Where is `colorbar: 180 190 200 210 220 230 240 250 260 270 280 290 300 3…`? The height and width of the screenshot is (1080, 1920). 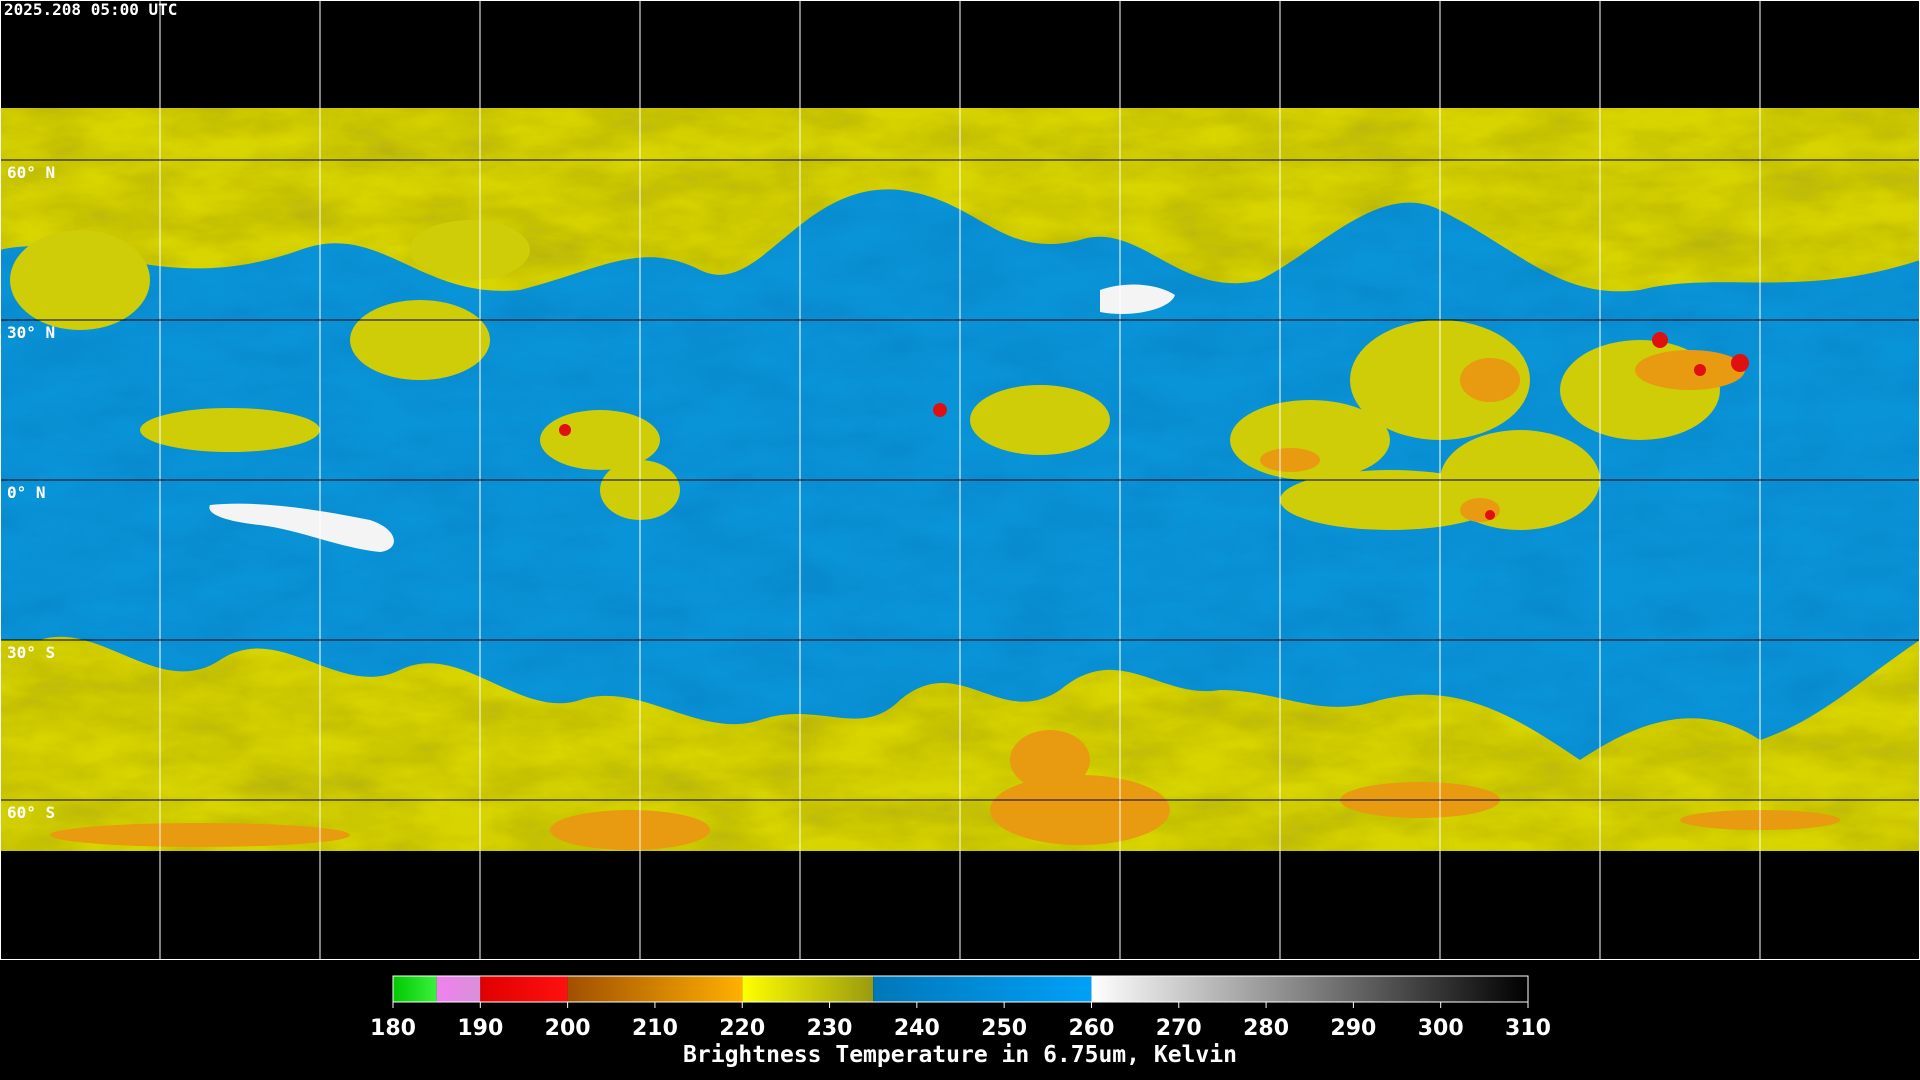 colorbar: 180 190 200 210 220 230 240 250 260 270 280 290 300 3… is located at coordinates (960, 1008).